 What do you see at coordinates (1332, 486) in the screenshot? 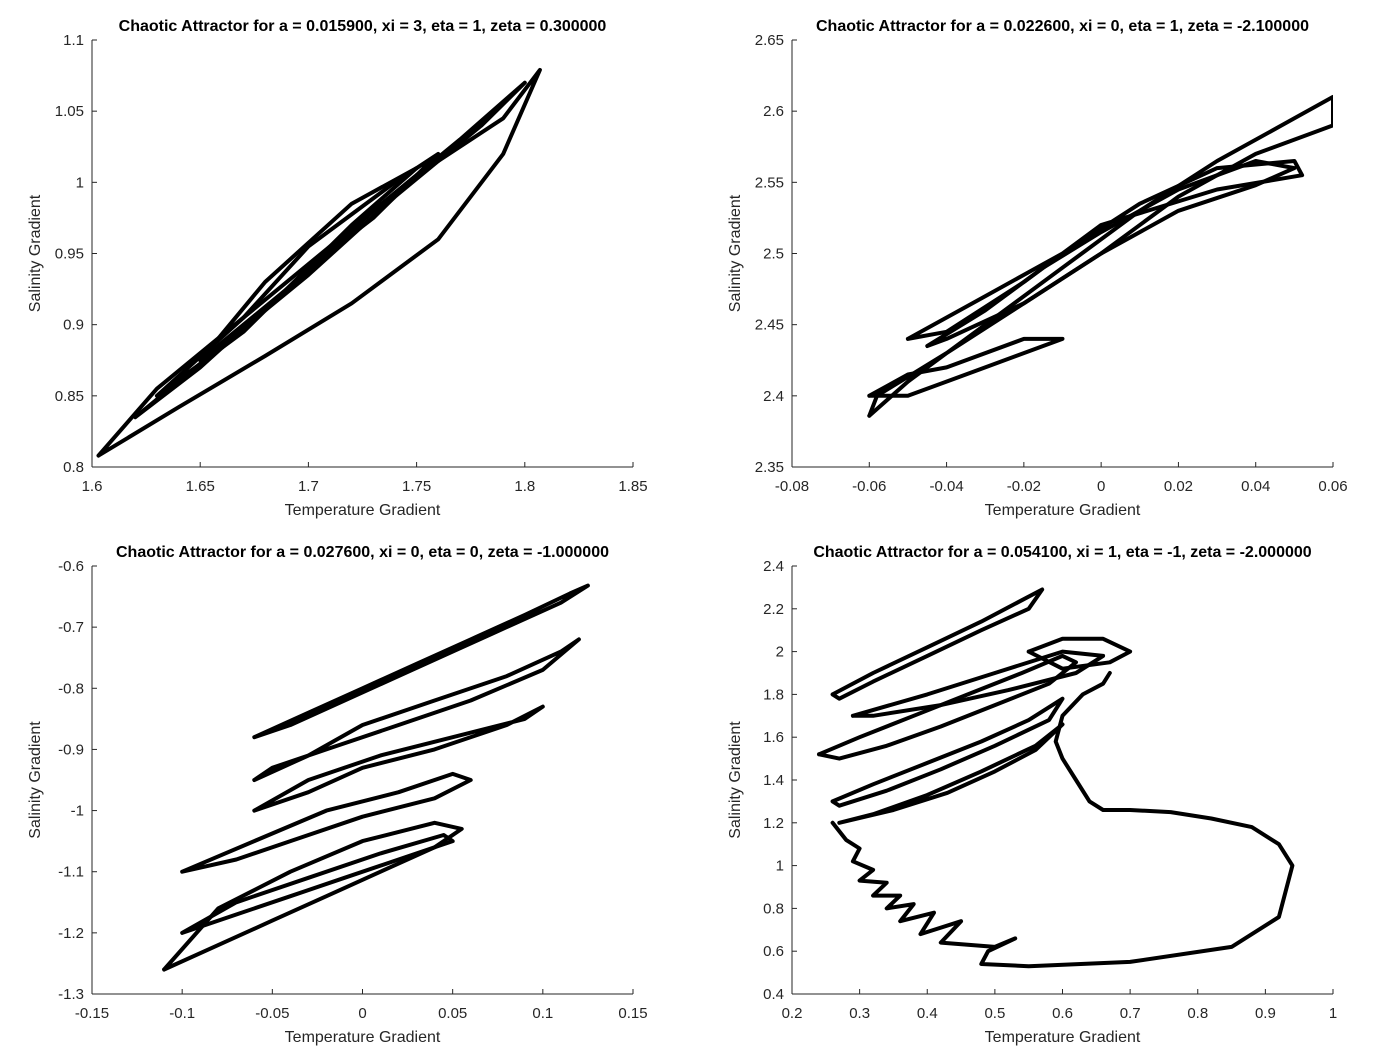
I see `x-tick-label: 0.06` at bounding box center [1332, 486].